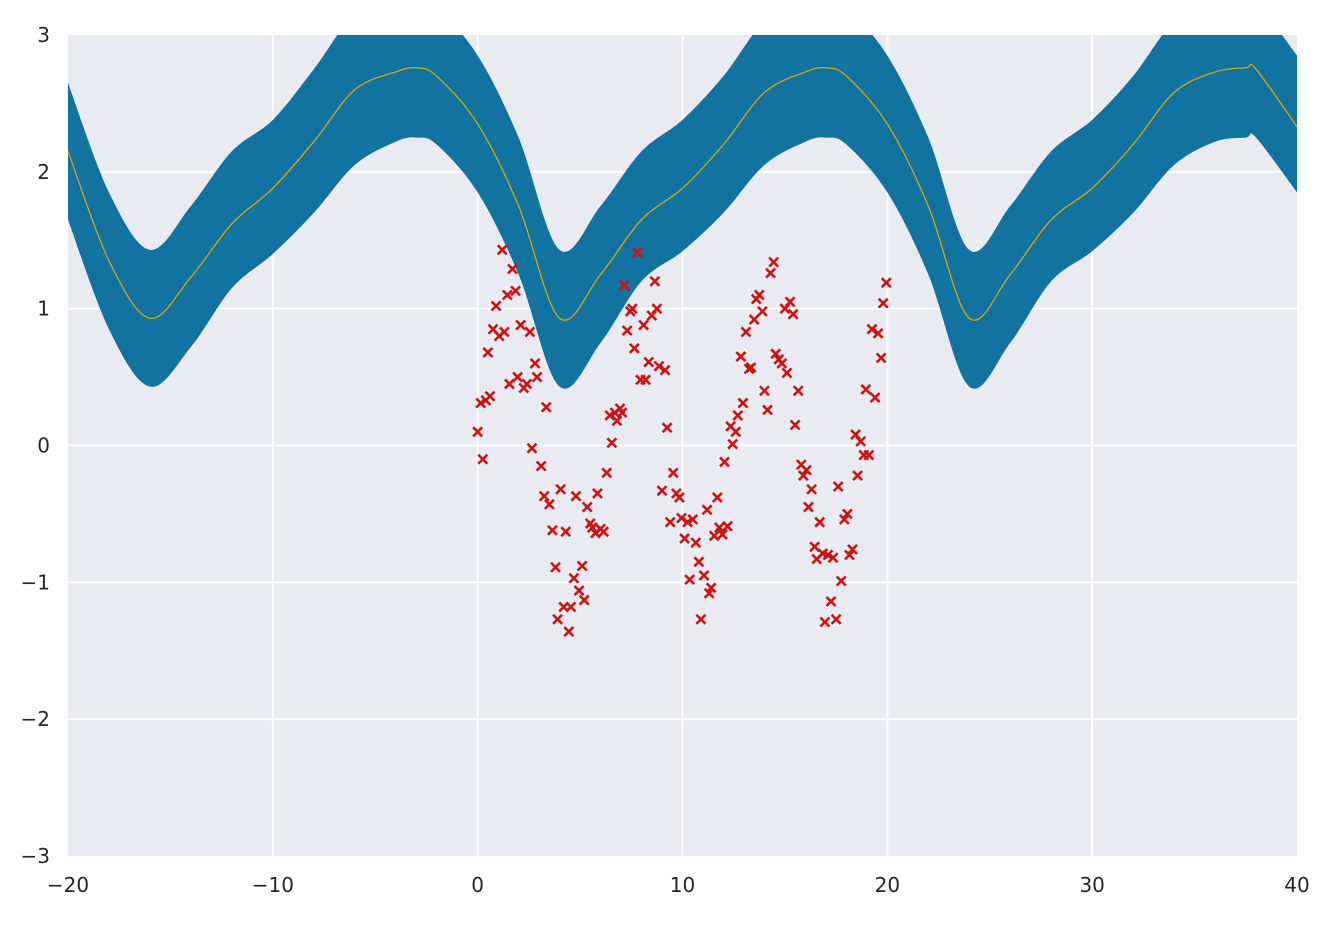  Describe the element at coordinates (1091, 885) in the screenshot. I see `x-tick-label: 30` at that location.